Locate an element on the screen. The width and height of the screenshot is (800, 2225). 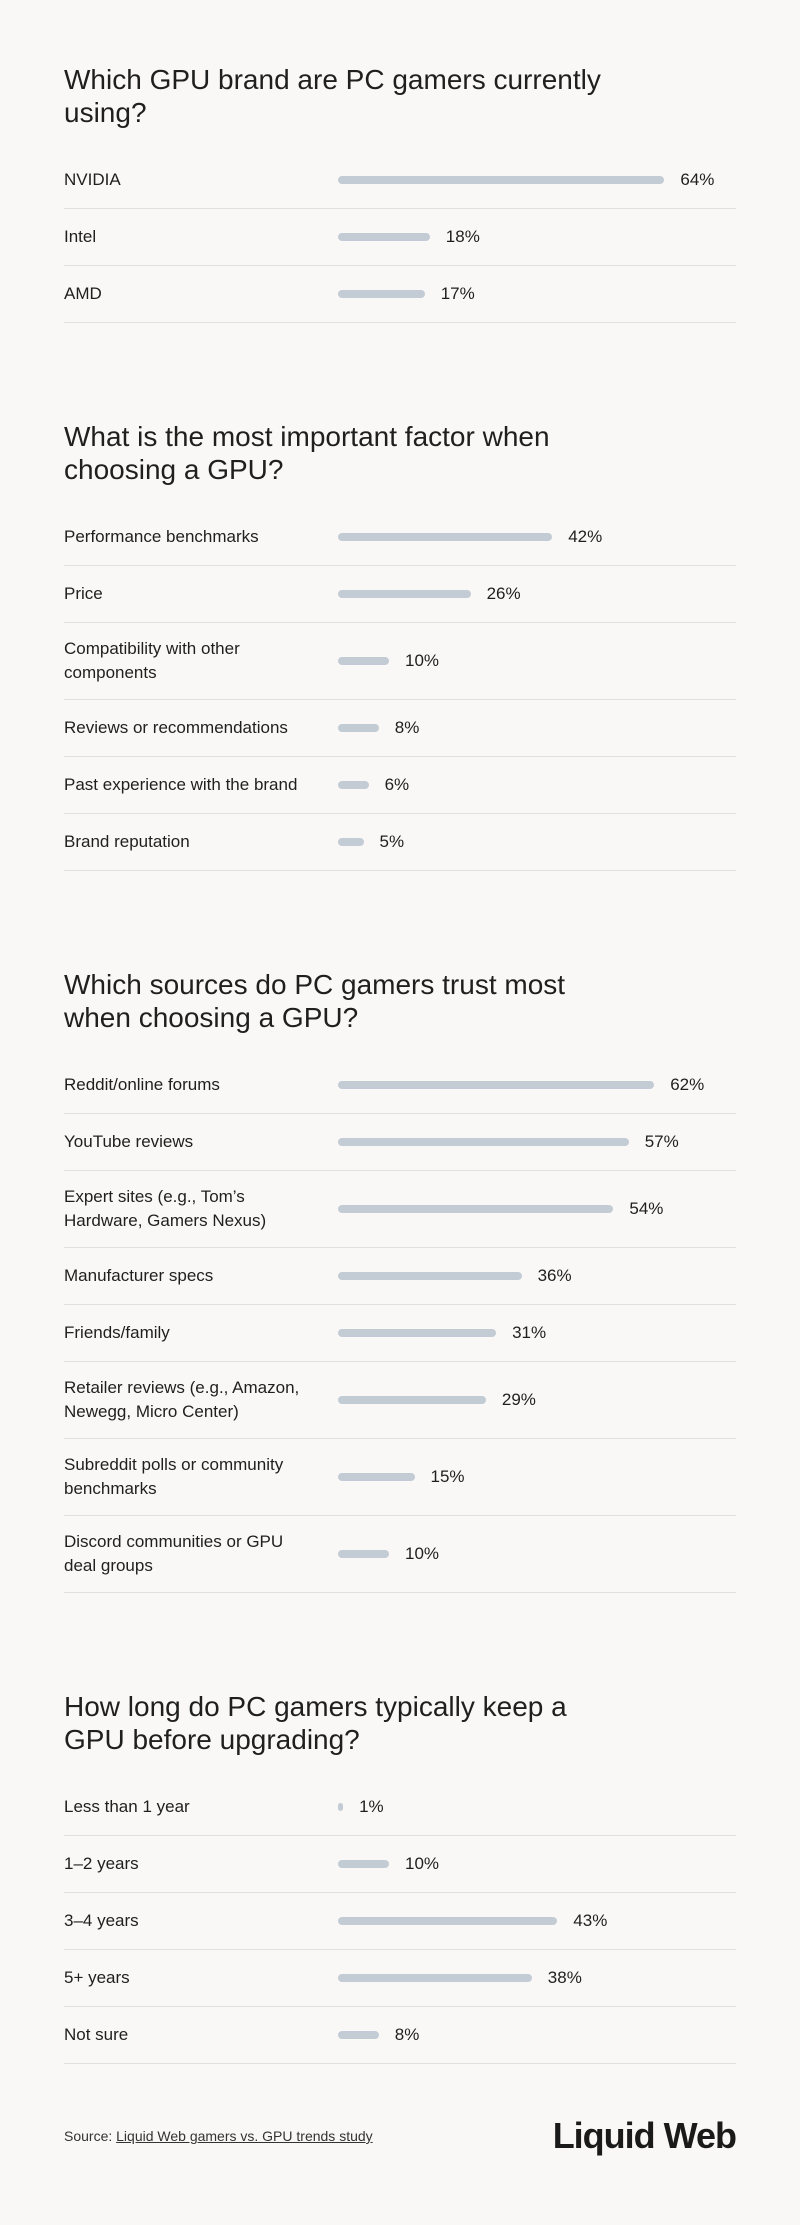
category-label: Compatibility with other components is located at coordinates (152, 660).